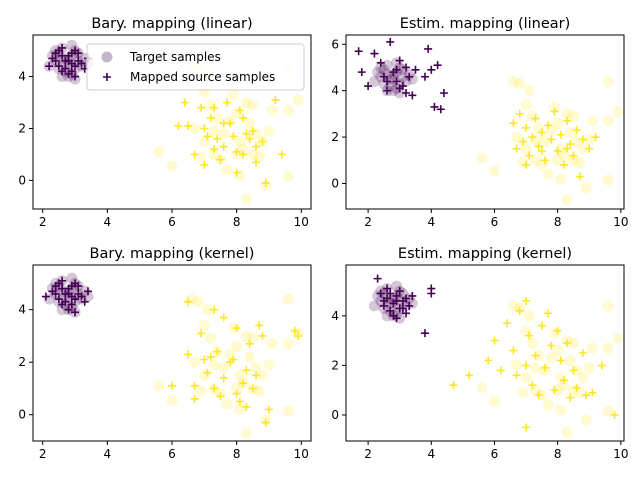 The height and width of the screenshot is (484, 640). What do you see at coordinates (489, 121) in the screenshot?
I see `plot-area` at bounding box center [489, 121].